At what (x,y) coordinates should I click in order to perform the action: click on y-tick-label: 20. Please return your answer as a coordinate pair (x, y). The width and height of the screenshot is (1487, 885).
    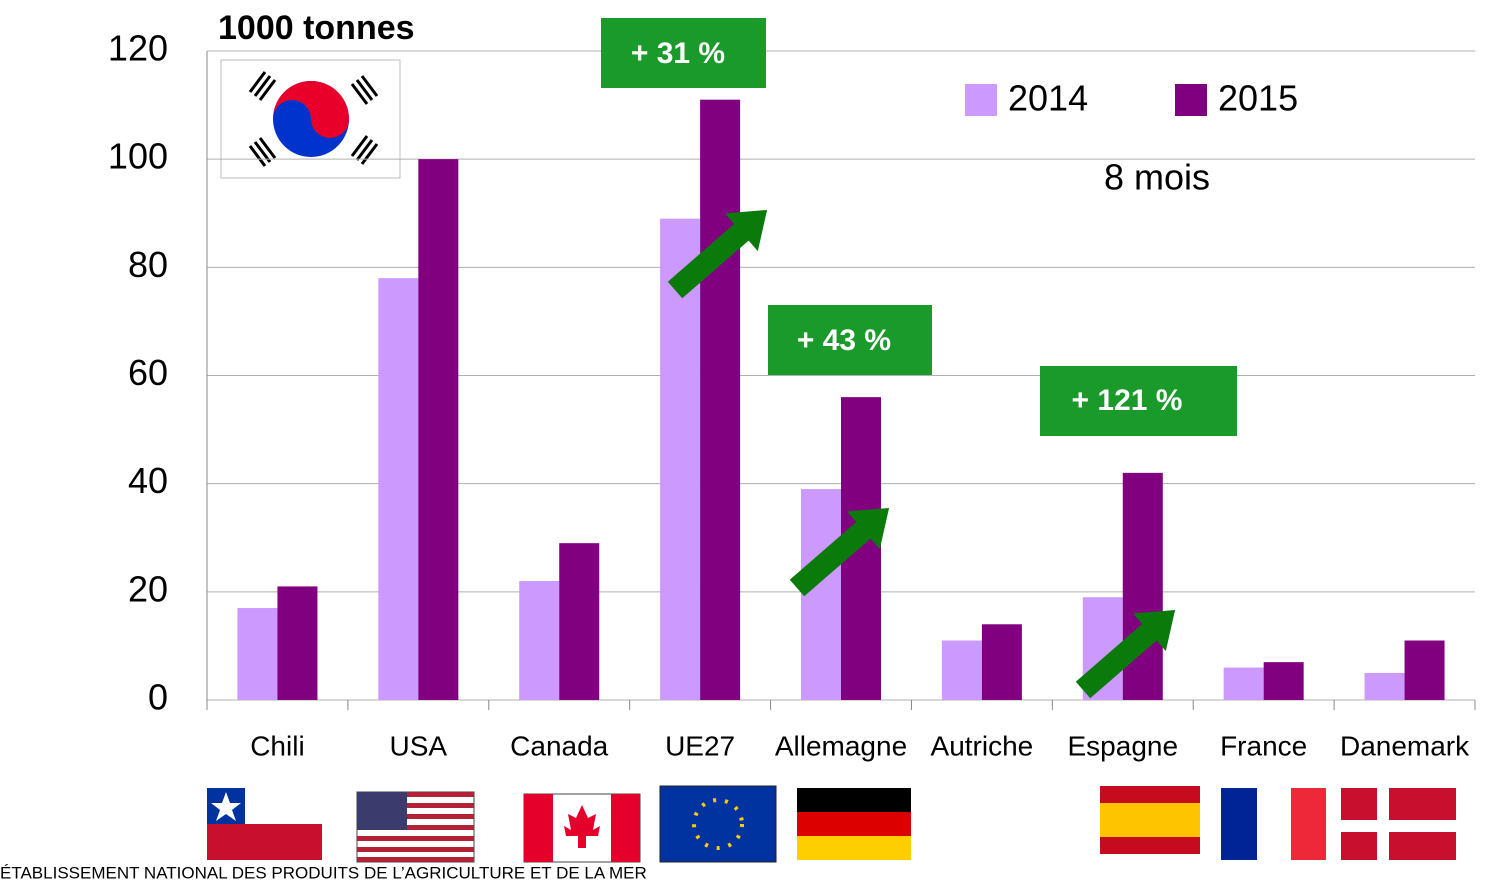
    Looking at the image, I should click on (148, 588).